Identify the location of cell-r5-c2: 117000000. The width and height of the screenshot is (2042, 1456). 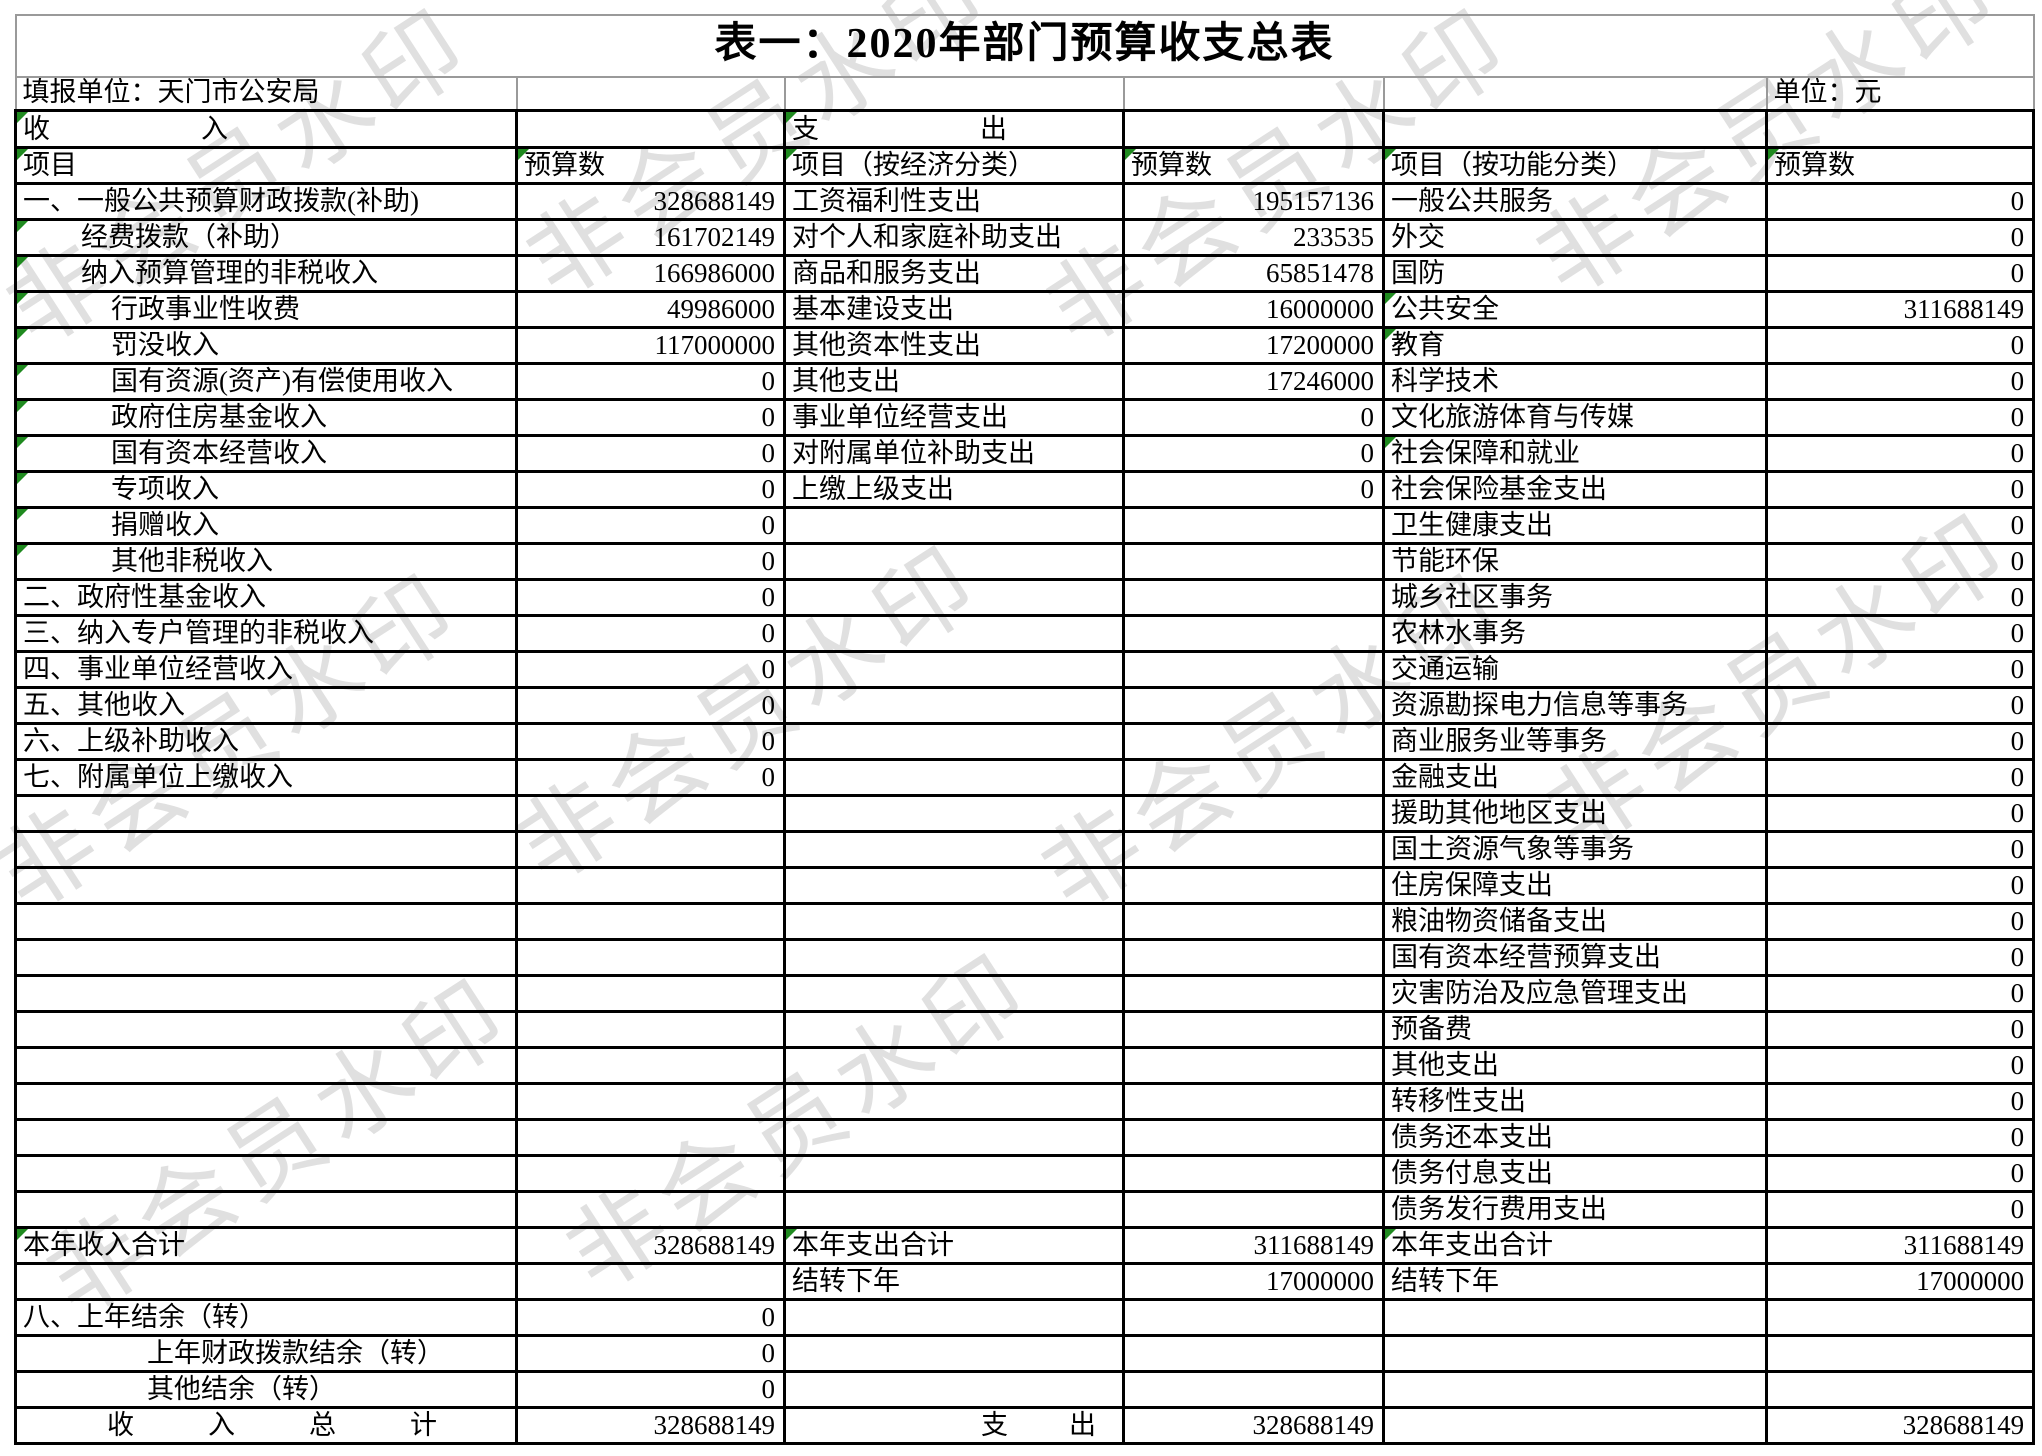
(650, 346).